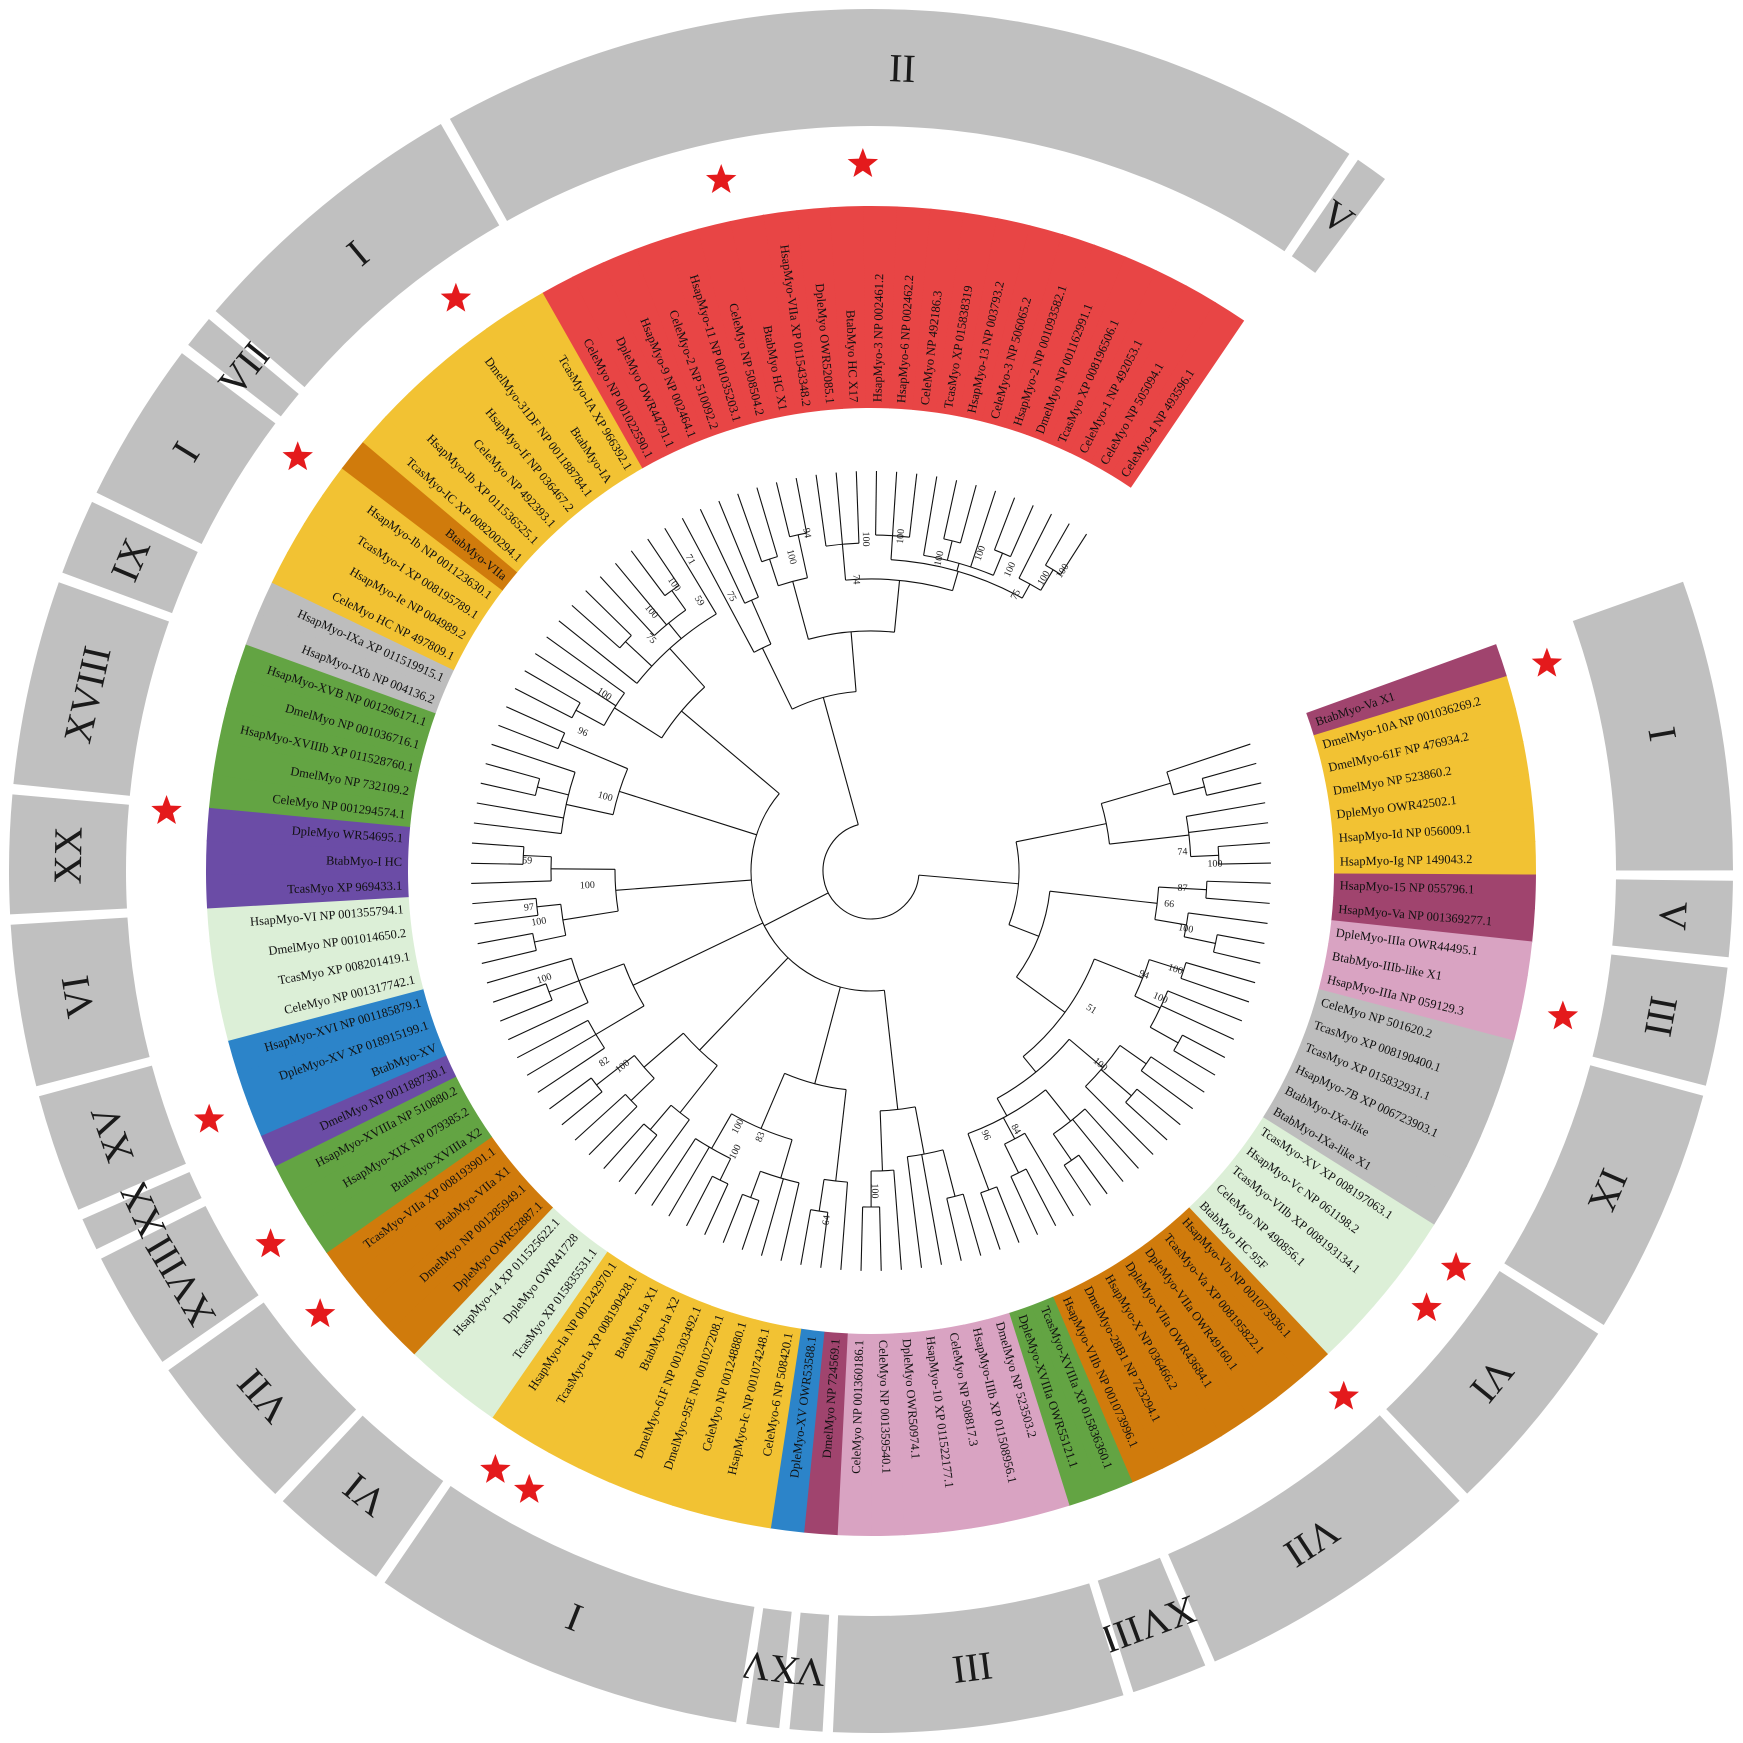  I want to click on bootstrap-value: 71, so click(690, 560).